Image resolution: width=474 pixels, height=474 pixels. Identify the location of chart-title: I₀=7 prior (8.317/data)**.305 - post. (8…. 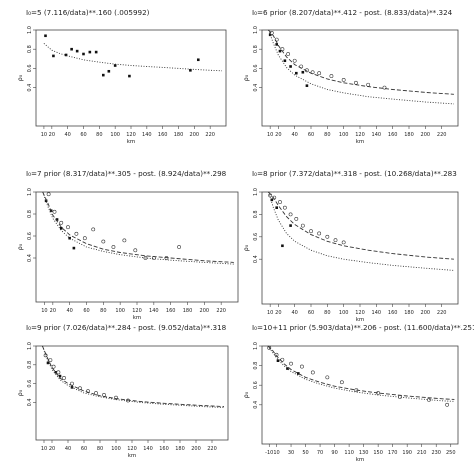
(126, 173).